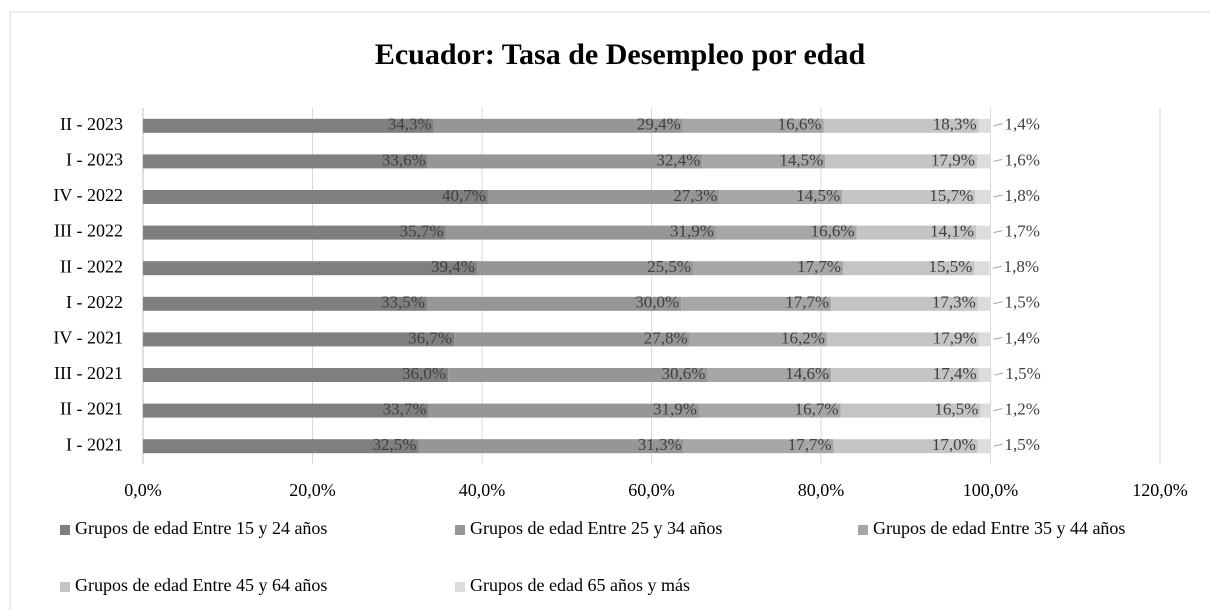 This screenshot has width=1210, height=610. I want to click on data-label: 17,9%, so click(955, 337).